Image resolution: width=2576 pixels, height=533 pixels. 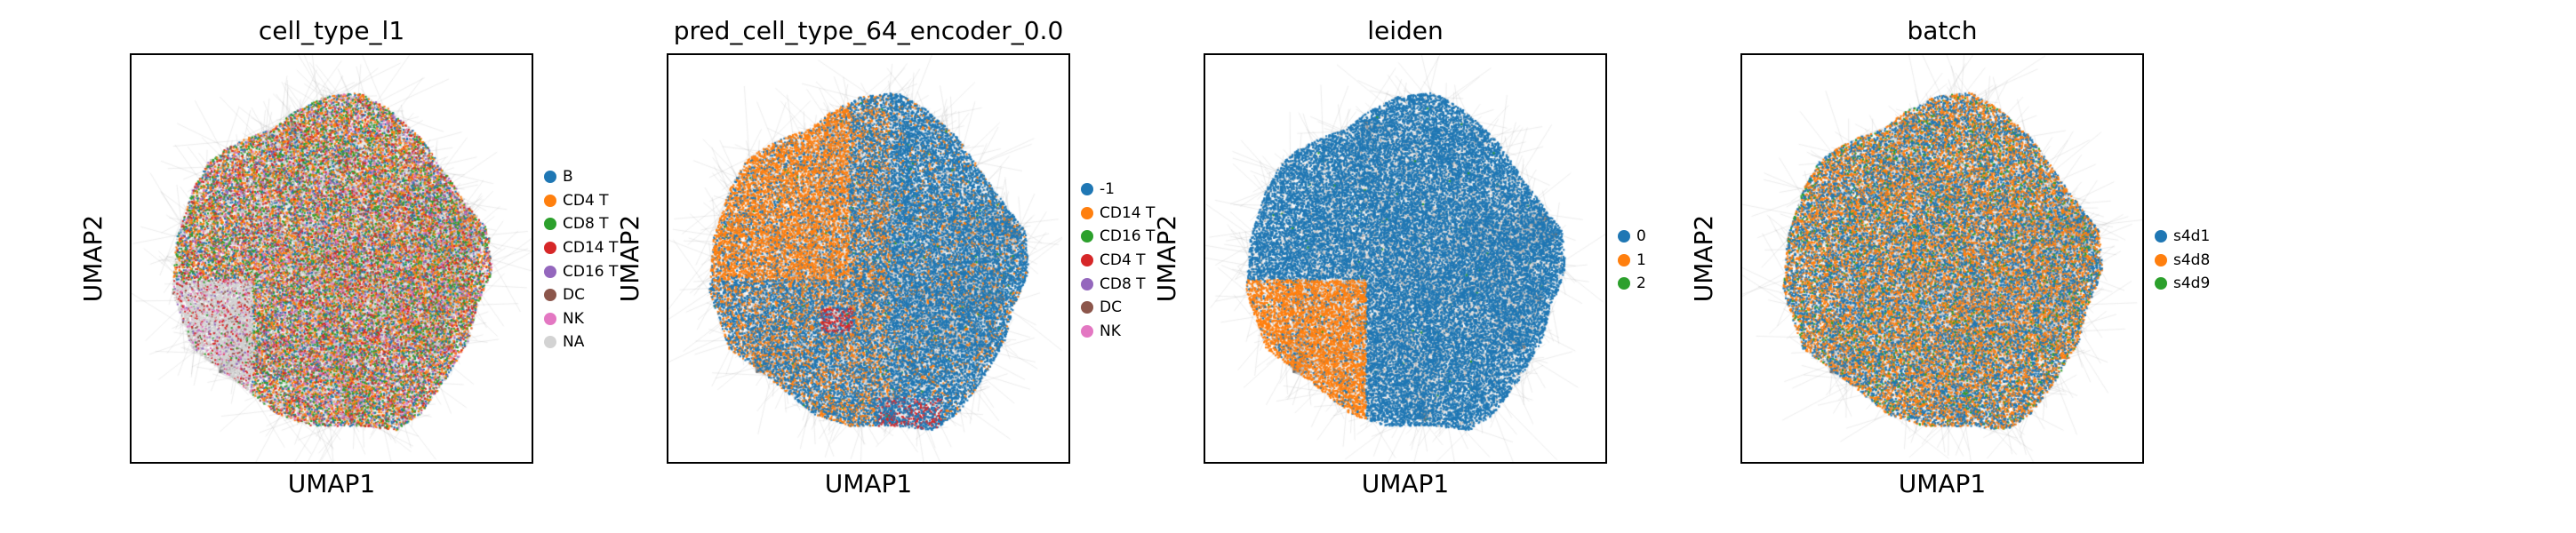 I want to click on legend-item: 0, so click(x=1632, y=237).